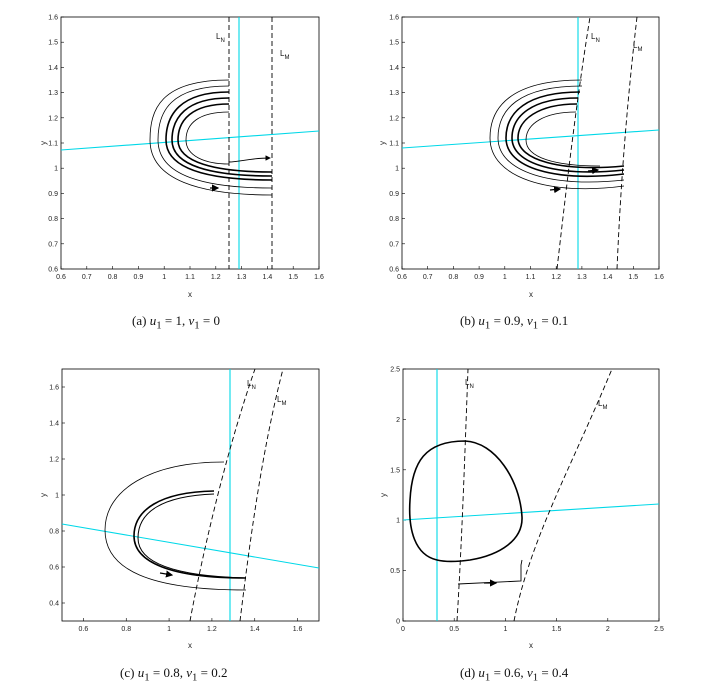 The height and width of the screenshot is (688, 709). Describe the element at coordinates (394, 194) in the screenshot. I see `panel-b-ytick-label: 0.9` at that location.